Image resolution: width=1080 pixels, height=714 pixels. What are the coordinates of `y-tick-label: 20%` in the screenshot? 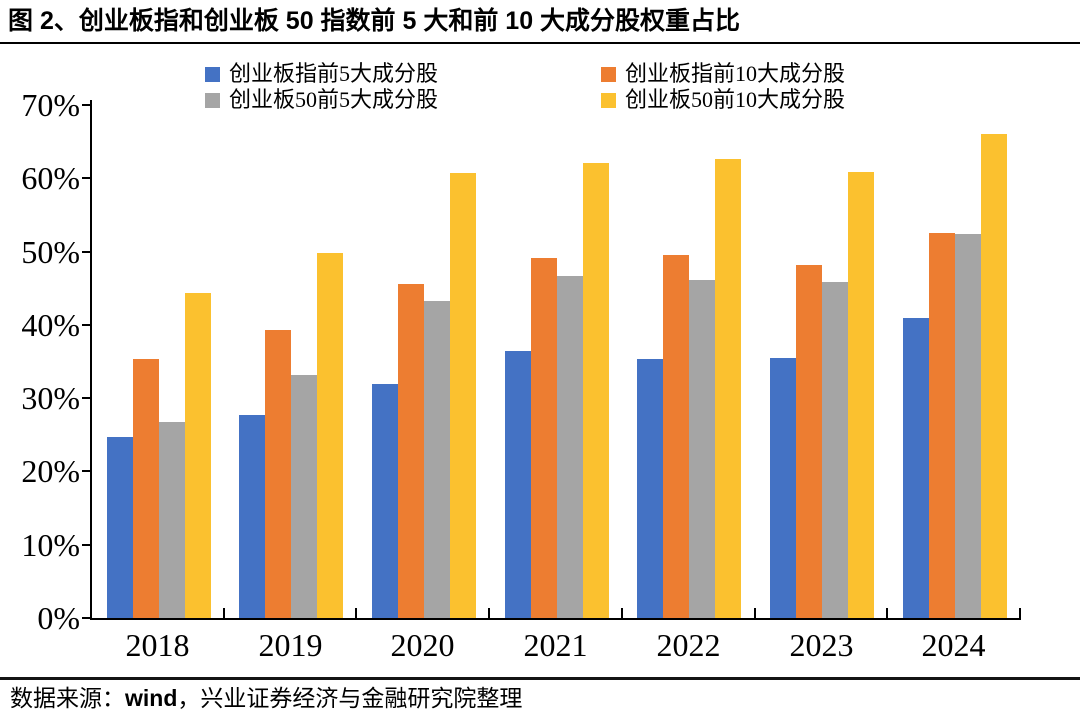 It's located at (50, 471).